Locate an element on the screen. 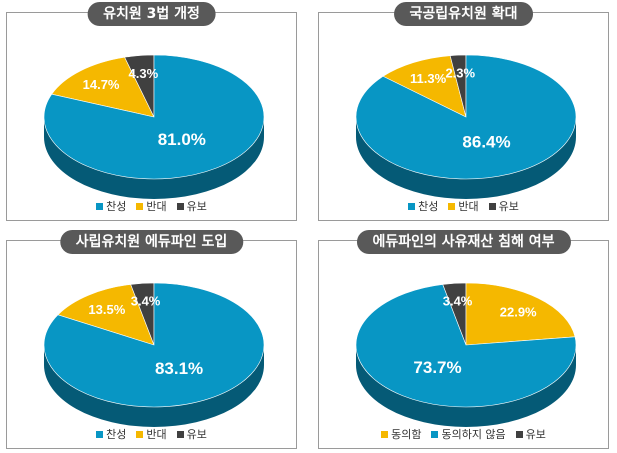 The image size is (617, 453). chart-title: 국공립유치원 확대 is located at coordinates (463, 14).